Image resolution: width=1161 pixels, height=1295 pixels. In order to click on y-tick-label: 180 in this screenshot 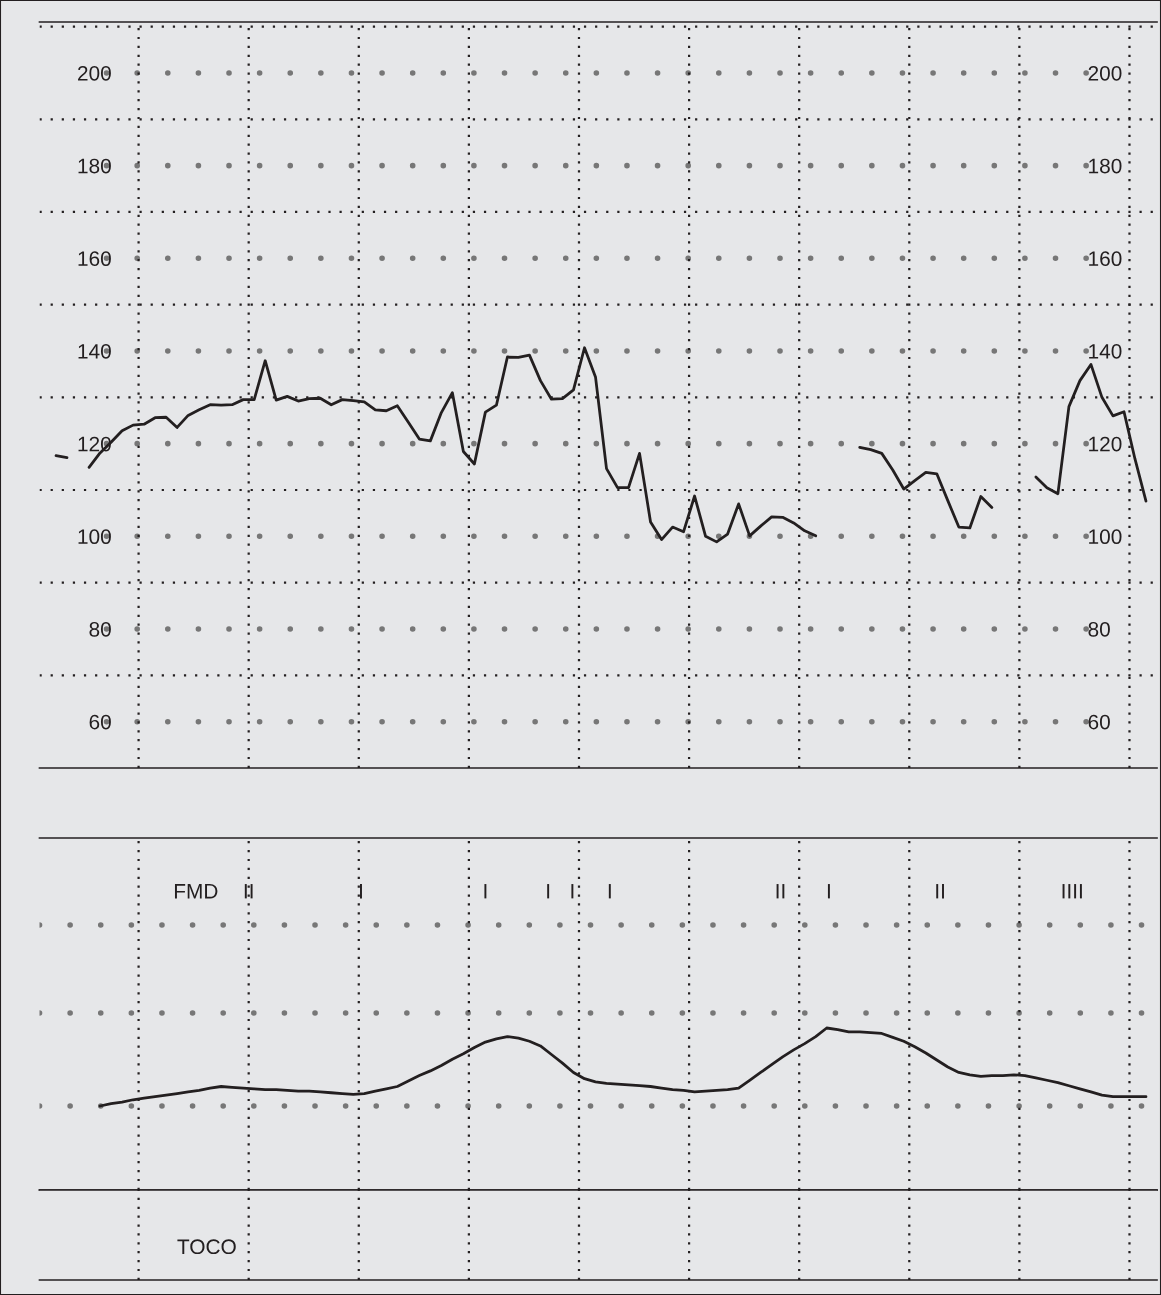, I will do `click(94, 166)`.